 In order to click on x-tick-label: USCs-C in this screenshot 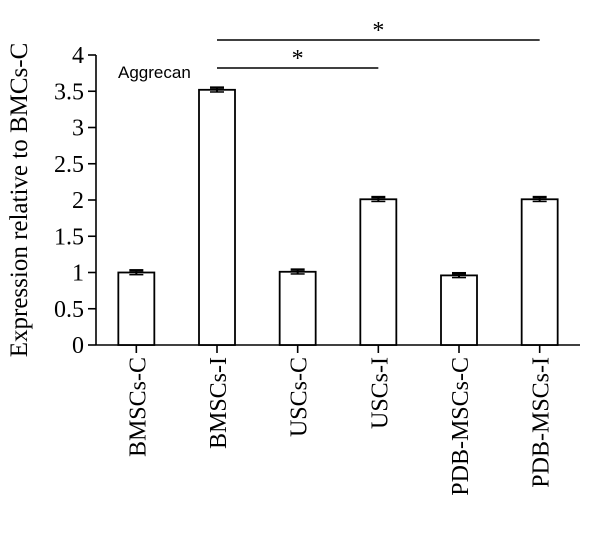, I will do `click(300, 397)`.